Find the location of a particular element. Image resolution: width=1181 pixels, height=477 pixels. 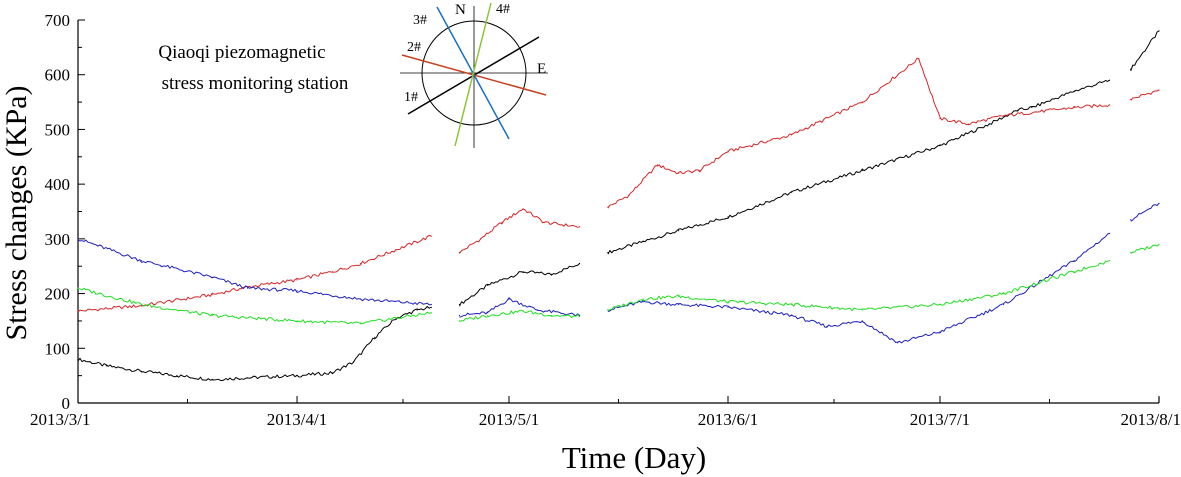

y-tick-label: 700 is located at coordinates (58, 20).